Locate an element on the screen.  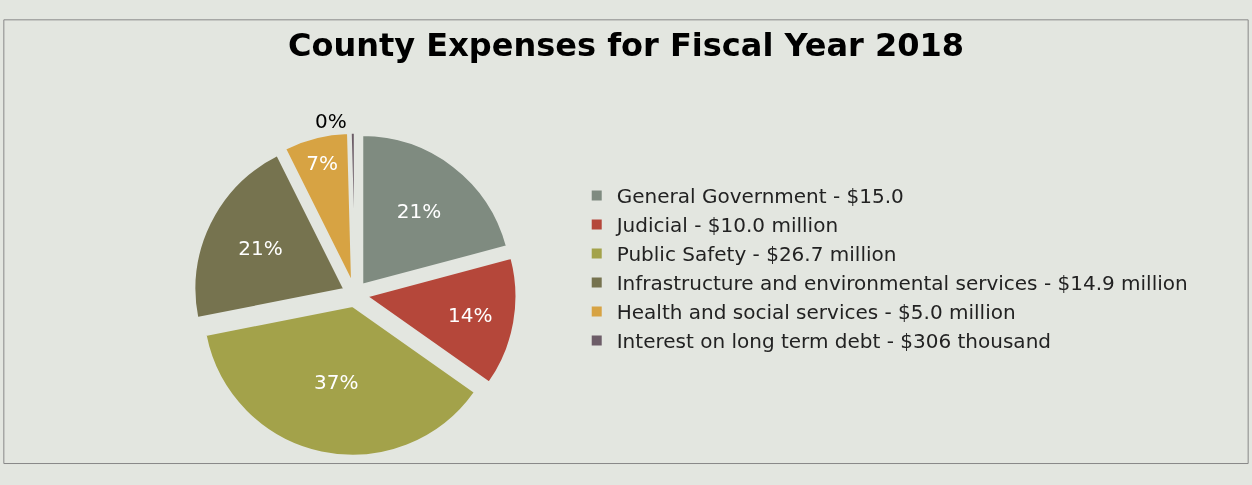
data-label: 14% is located at coordinates (470, 314).